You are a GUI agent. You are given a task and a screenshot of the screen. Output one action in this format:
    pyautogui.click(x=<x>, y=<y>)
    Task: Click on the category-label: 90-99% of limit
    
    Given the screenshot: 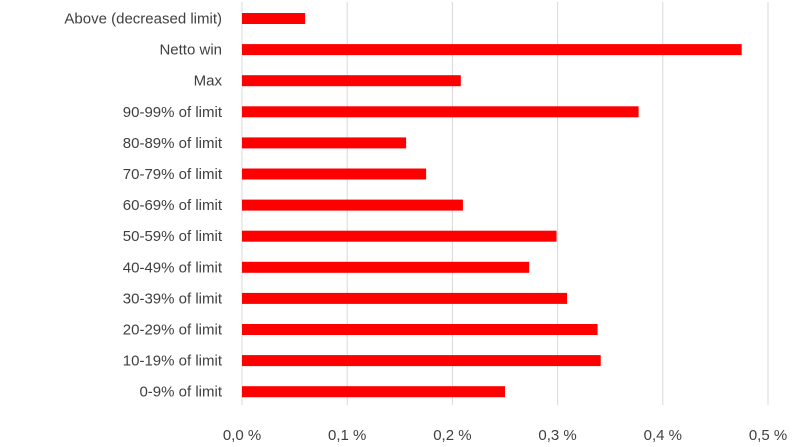 What is the action you would take?
    pyautogui.click(x=173, y=112)
    